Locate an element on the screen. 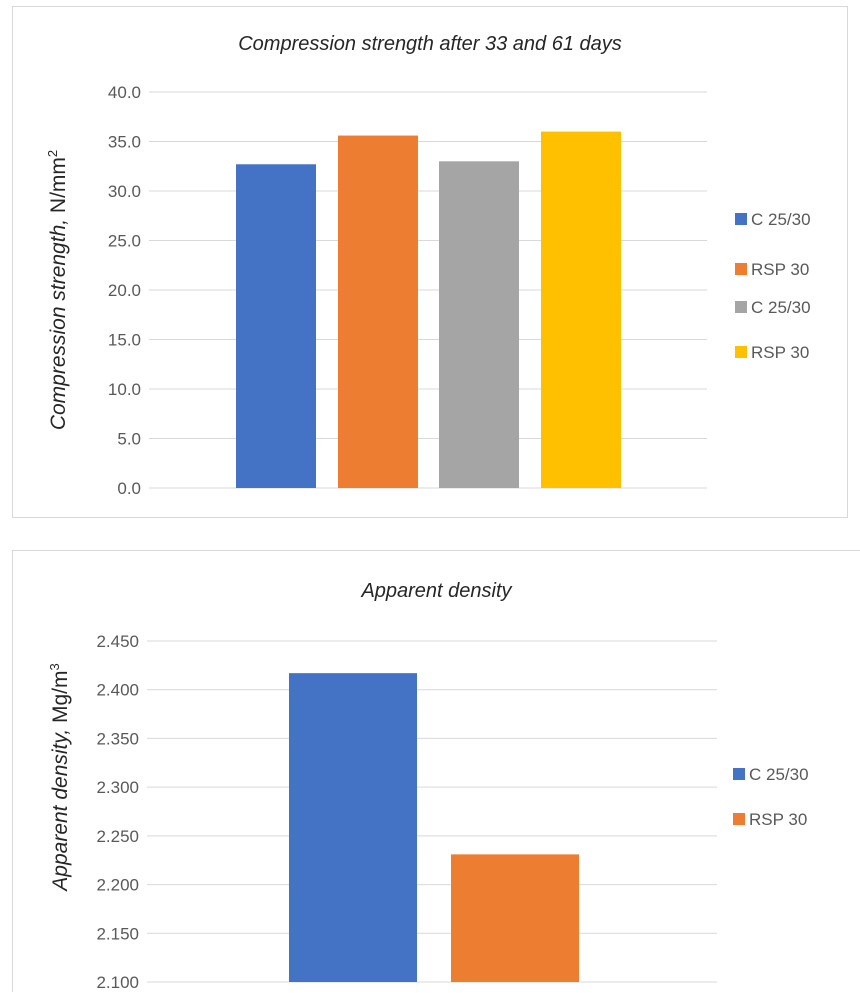 Image resolution: width=860 pixels, height=993 pixels. y-tick-label: 20.0 is located at coordinates (124, 290).